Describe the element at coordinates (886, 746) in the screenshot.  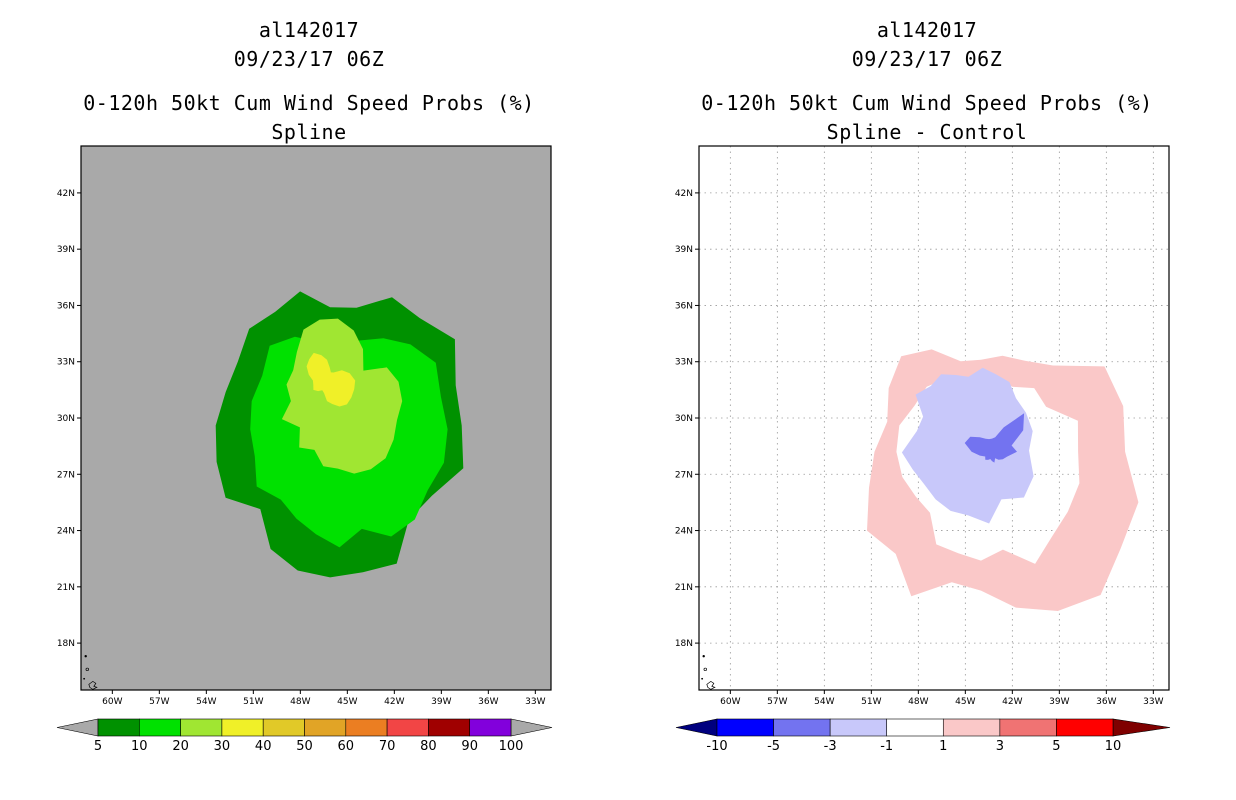
I see `colorbar-label: -1` at that location.